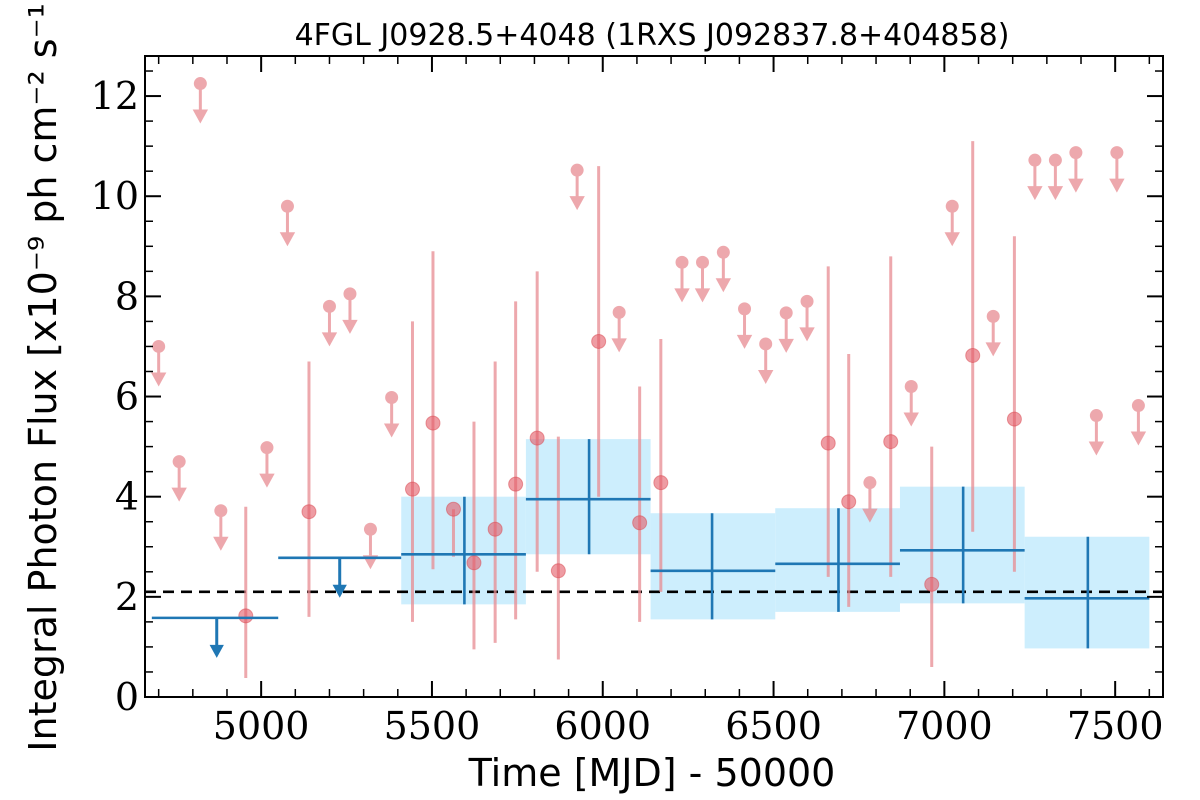 The image size is (1200, 800). What do you see at coordinates (1117, 185) in the screenshot?
I see `monthly-upper-limit-27-head` at bounding box center [1117, 185].